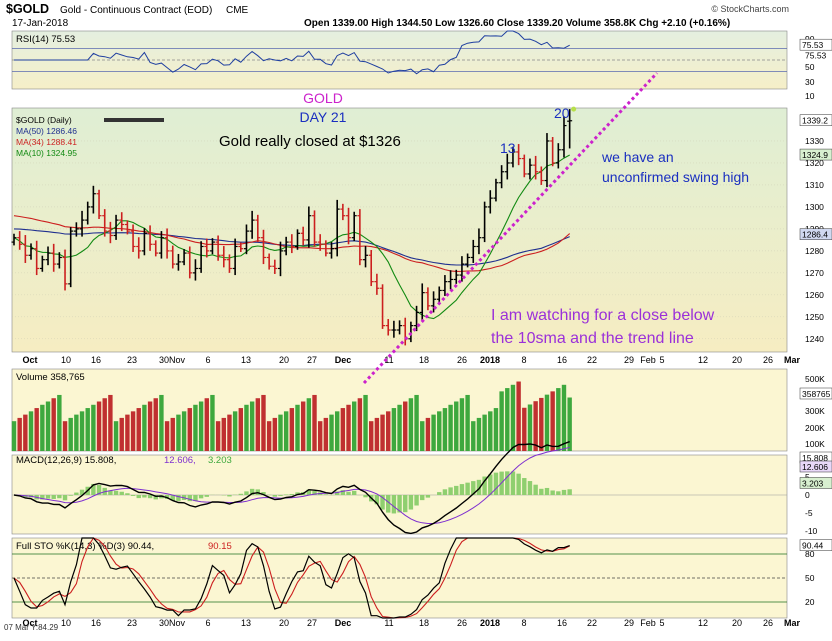 This screenshot has height=641, width=832. Describe the element at coordinates (809, 513) in the screenshot. I see `y-axis-tick-label: -5` at that location.